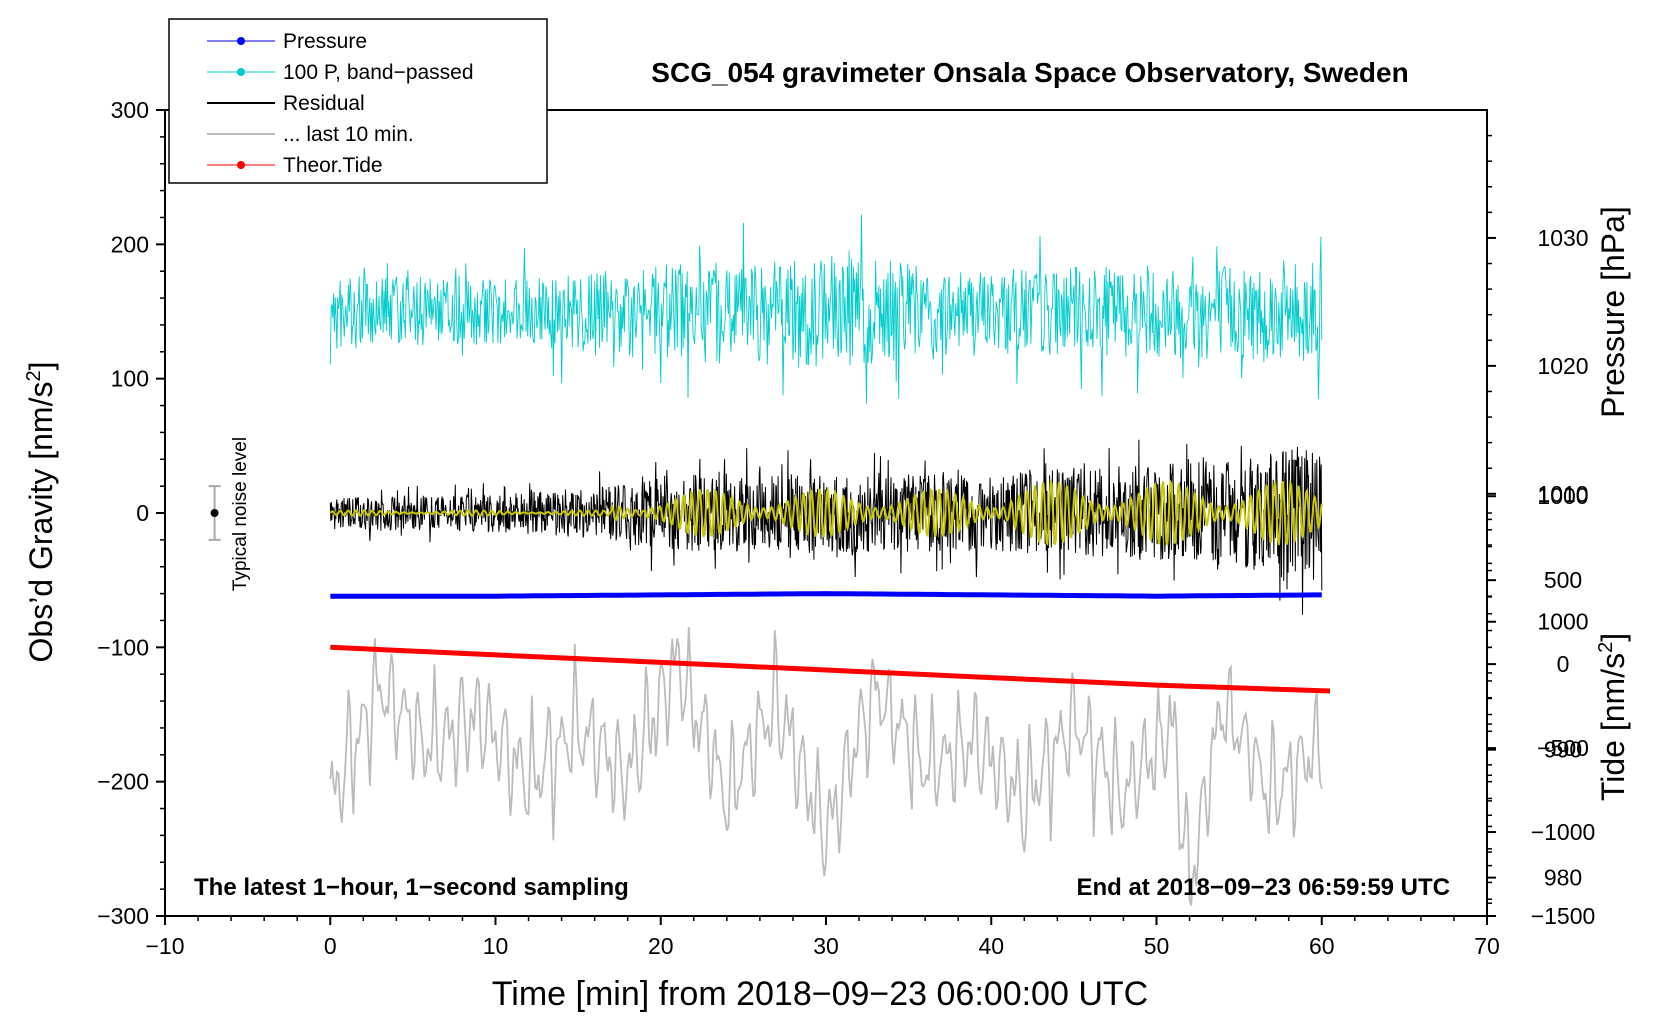  Describe the element at coordinates (1613, 717) in the screenshot. I see `y-axis-label-tide: Tide [nm/s2]` at that location.